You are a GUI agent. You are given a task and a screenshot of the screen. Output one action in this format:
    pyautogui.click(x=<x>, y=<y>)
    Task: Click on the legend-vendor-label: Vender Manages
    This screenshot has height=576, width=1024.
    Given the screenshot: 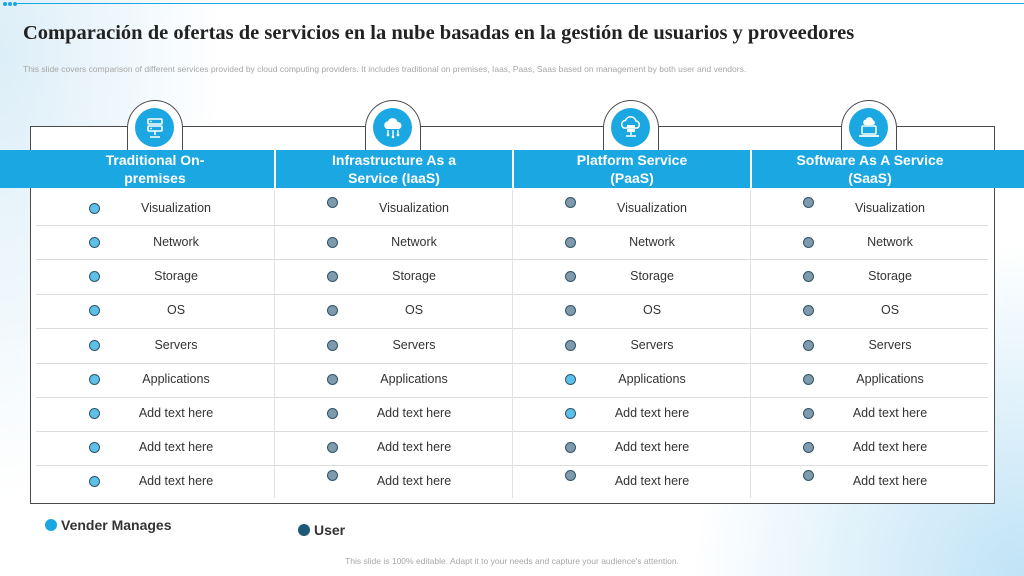 What is the action you would take?
    pyautogui.click(x=116, y=525)
    